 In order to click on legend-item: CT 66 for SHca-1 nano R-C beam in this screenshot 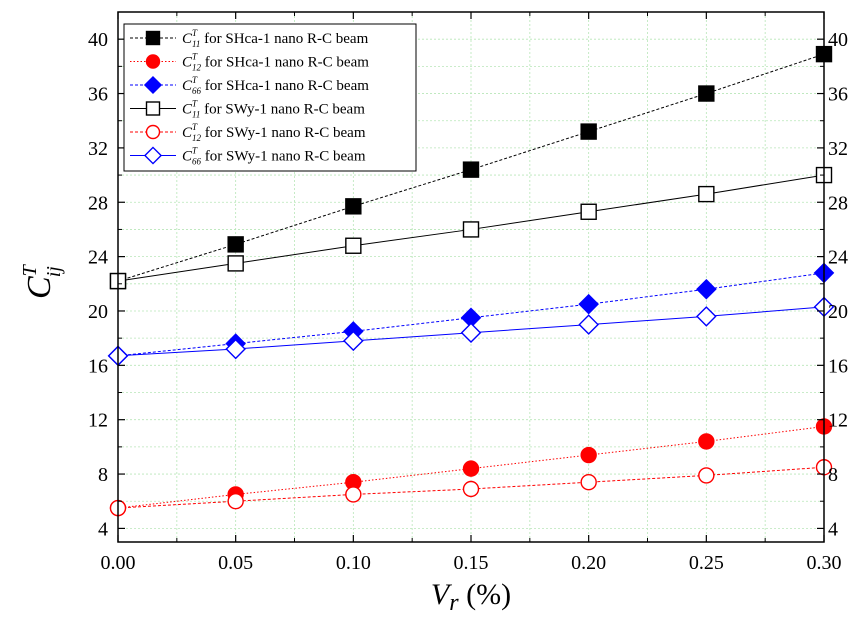, I will do `click(249, 85)`.